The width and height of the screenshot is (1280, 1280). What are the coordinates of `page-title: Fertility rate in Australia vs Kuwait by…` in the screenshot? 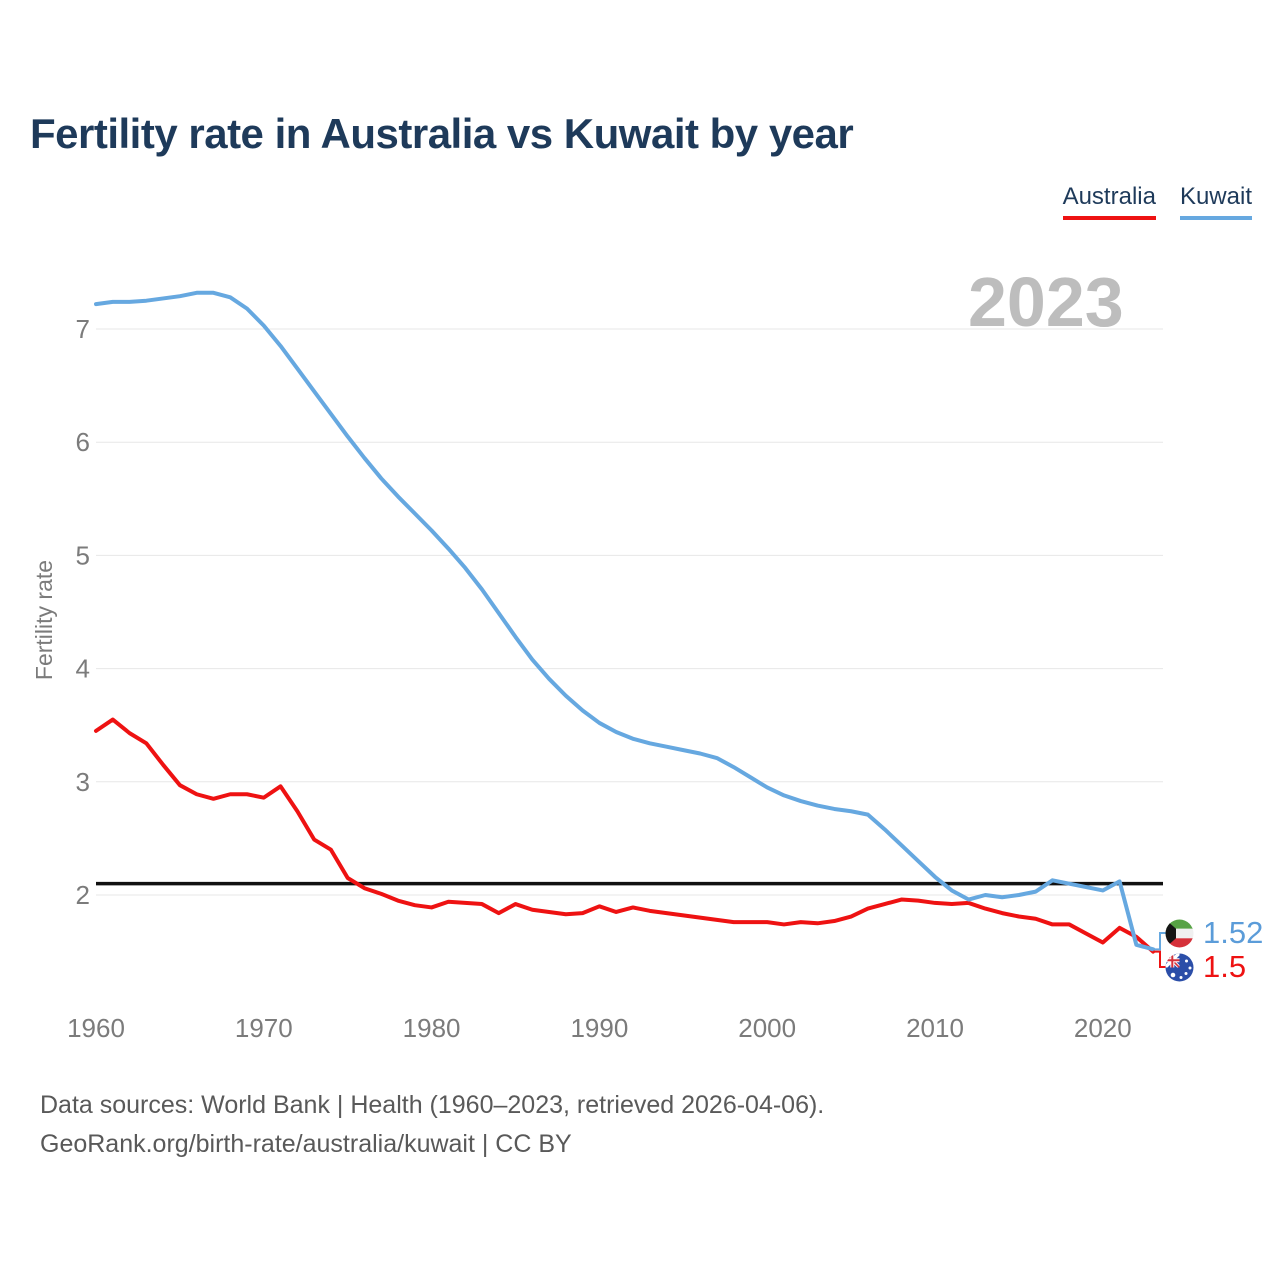 It's located at (442, 133).